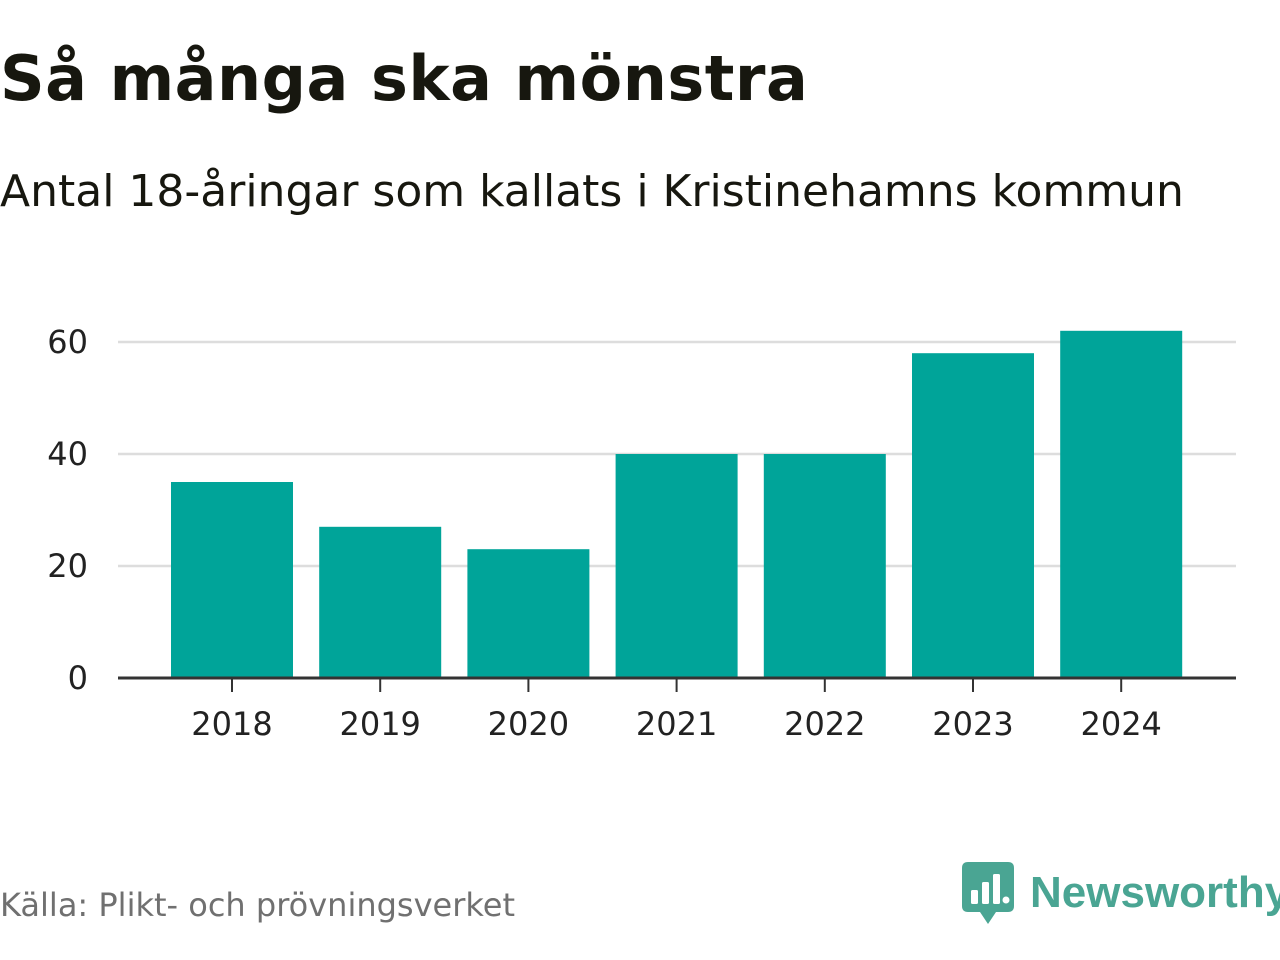 The height and width of the screenshot is (960, 1280). Describe the element at coordinates (988, 893) in the screenshot. I see `bar-chart-speech-bubble-icon` at that location.